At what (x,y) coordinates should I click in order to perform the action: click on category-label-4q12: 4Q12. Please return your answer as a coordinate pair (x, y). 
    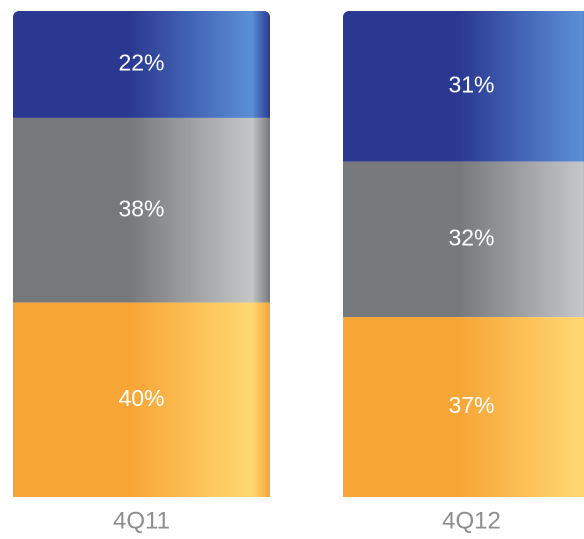
    Looking at the image, I should click on (471, 520).